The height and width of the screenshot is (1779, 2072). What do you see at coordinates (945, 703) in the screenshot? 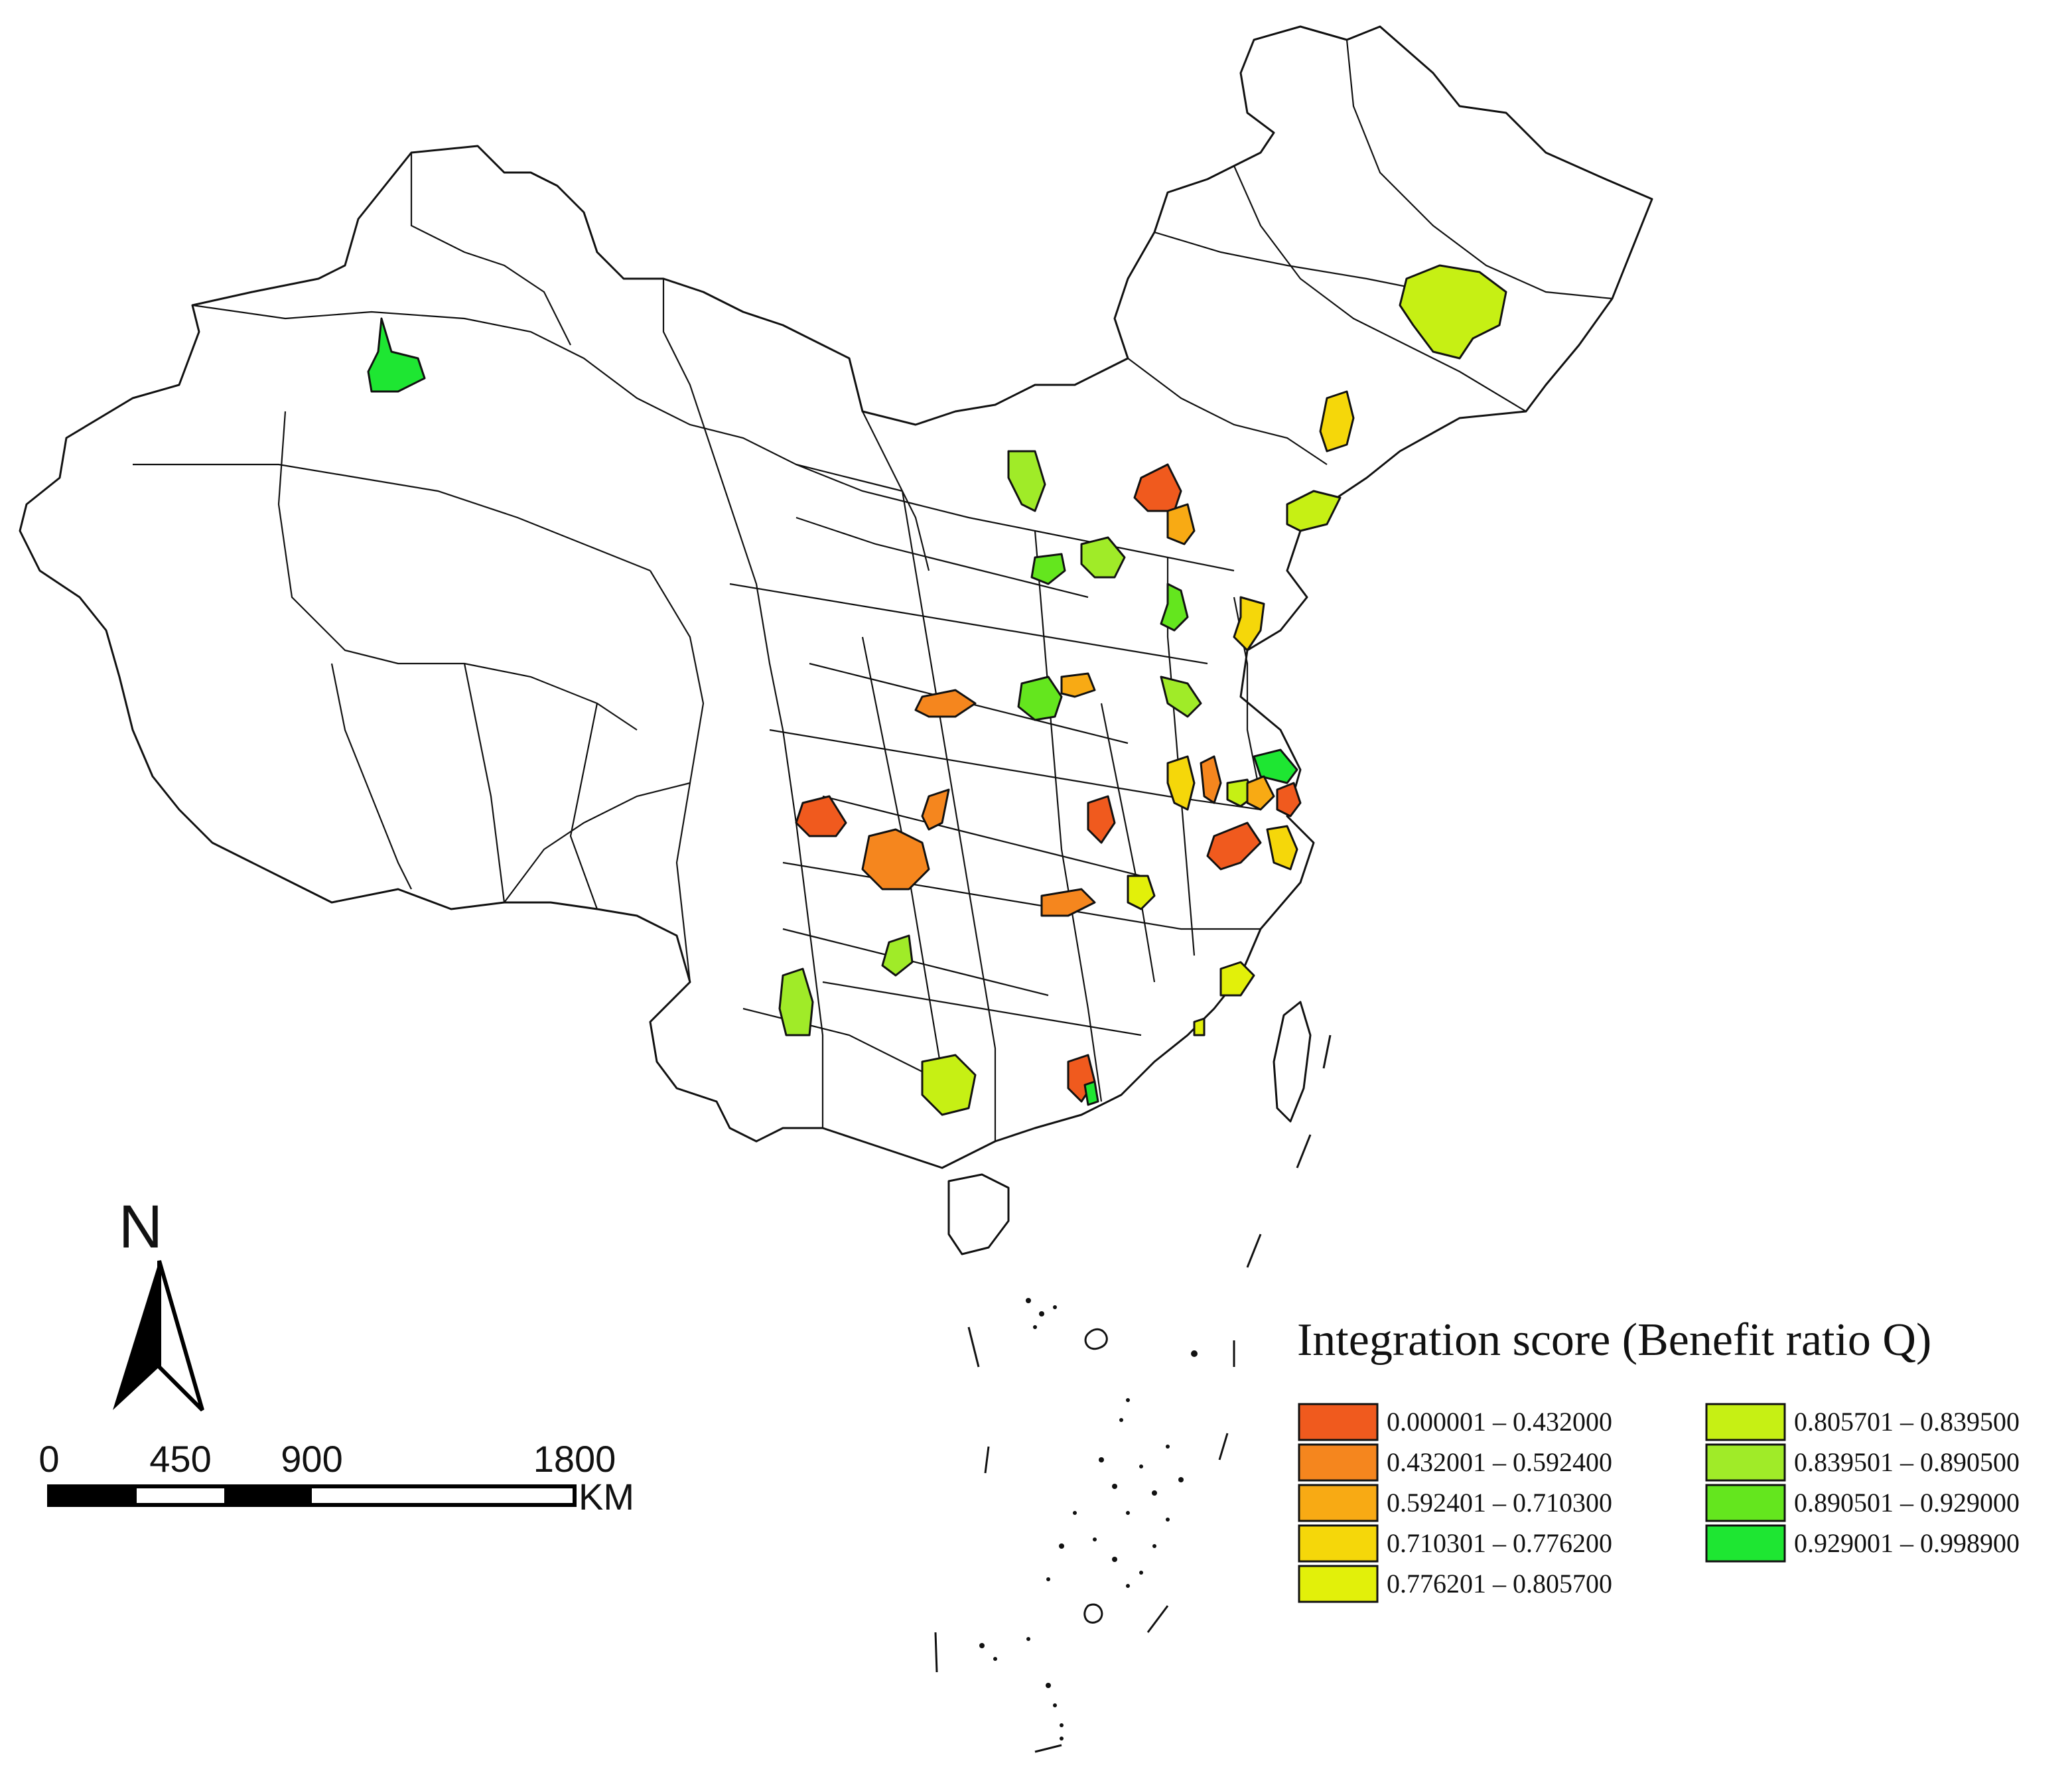
I see `city-xian` at bounding box center [945, 703].